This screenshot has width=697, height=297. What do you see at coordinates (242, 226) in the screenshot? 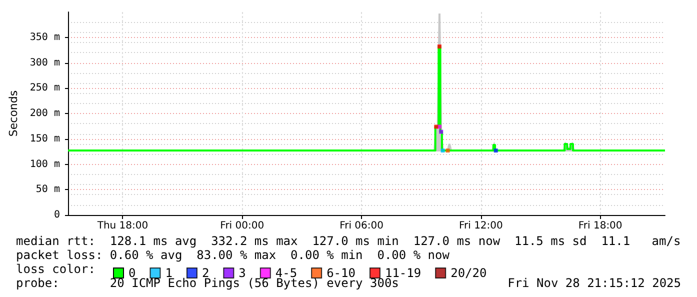
I see `x-tick-label: Fri 00:00` at bounding box center [242, 226].